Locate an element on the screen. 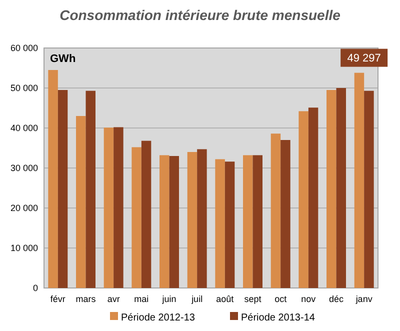 This screenshot has width=400, height=331. y-tick-label: 60 000 is located at coordinates (24, 48).